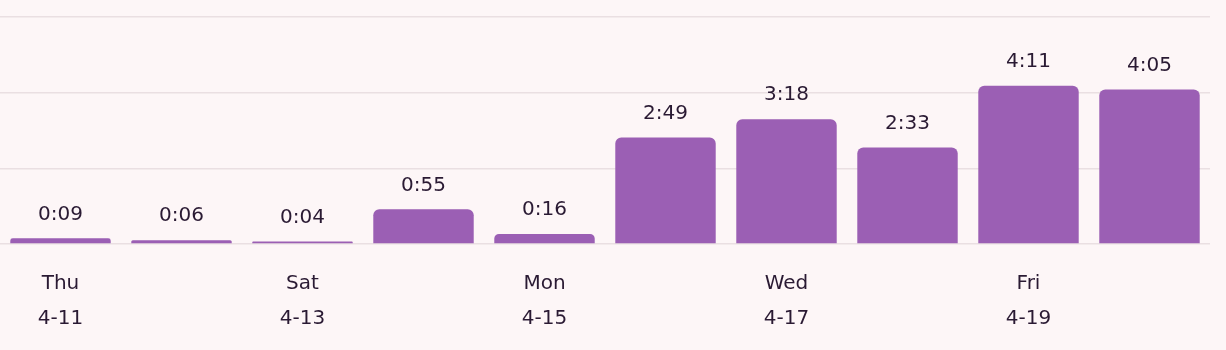  Describe the element at coordinates (302, 299) in the screenshot. I see `x-tick-label: Sat 4-13` at that location.